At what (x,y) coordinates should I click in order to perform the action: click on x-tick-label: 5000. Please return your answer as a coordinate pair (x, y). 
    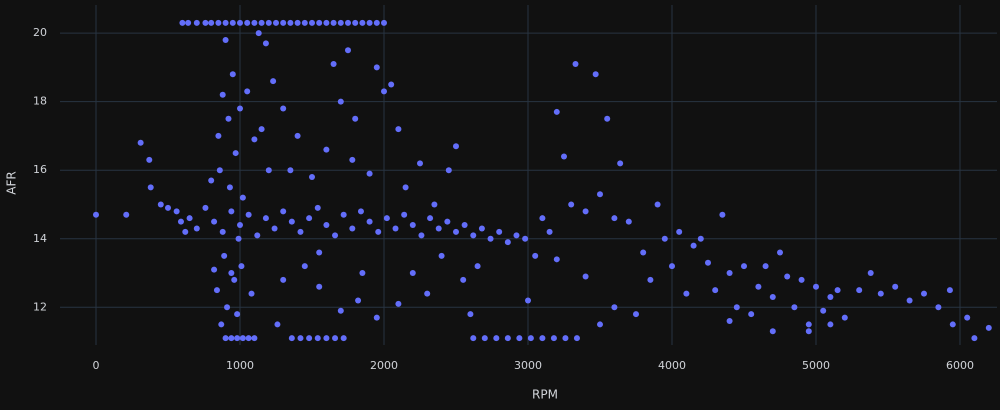
    Looking at the image, I should click on (816, 365).